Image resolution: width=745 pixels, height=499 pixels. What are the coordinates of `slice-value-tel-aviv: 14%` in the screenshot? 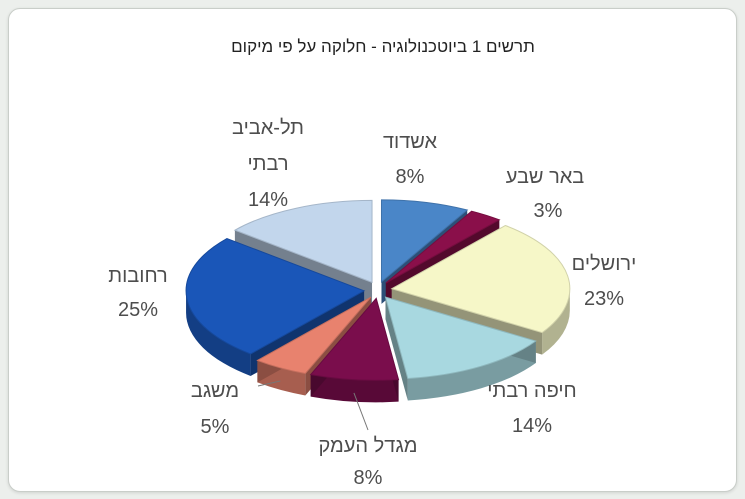 It's located at (268, 200).